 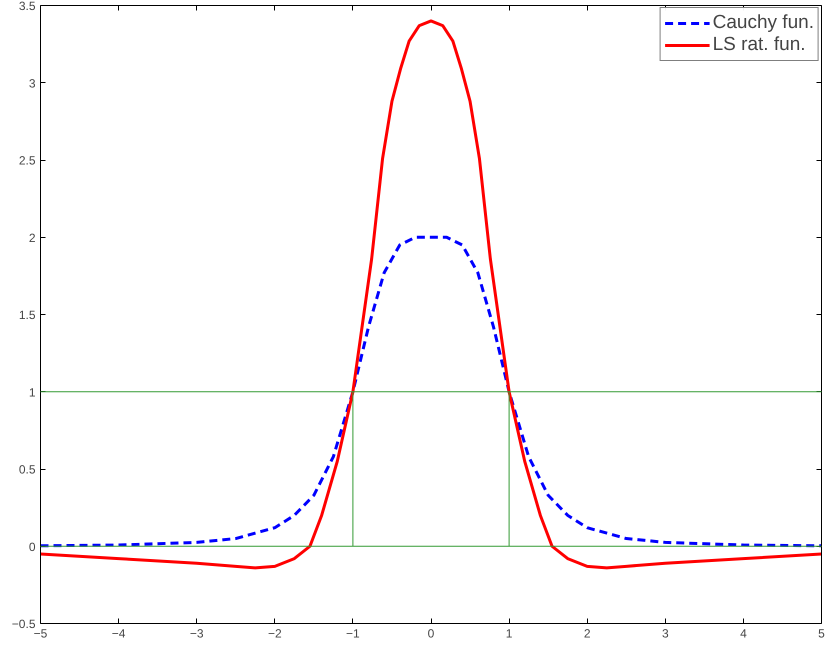 I want to click on x-tick-label: −4, so click(x=119, y=633).